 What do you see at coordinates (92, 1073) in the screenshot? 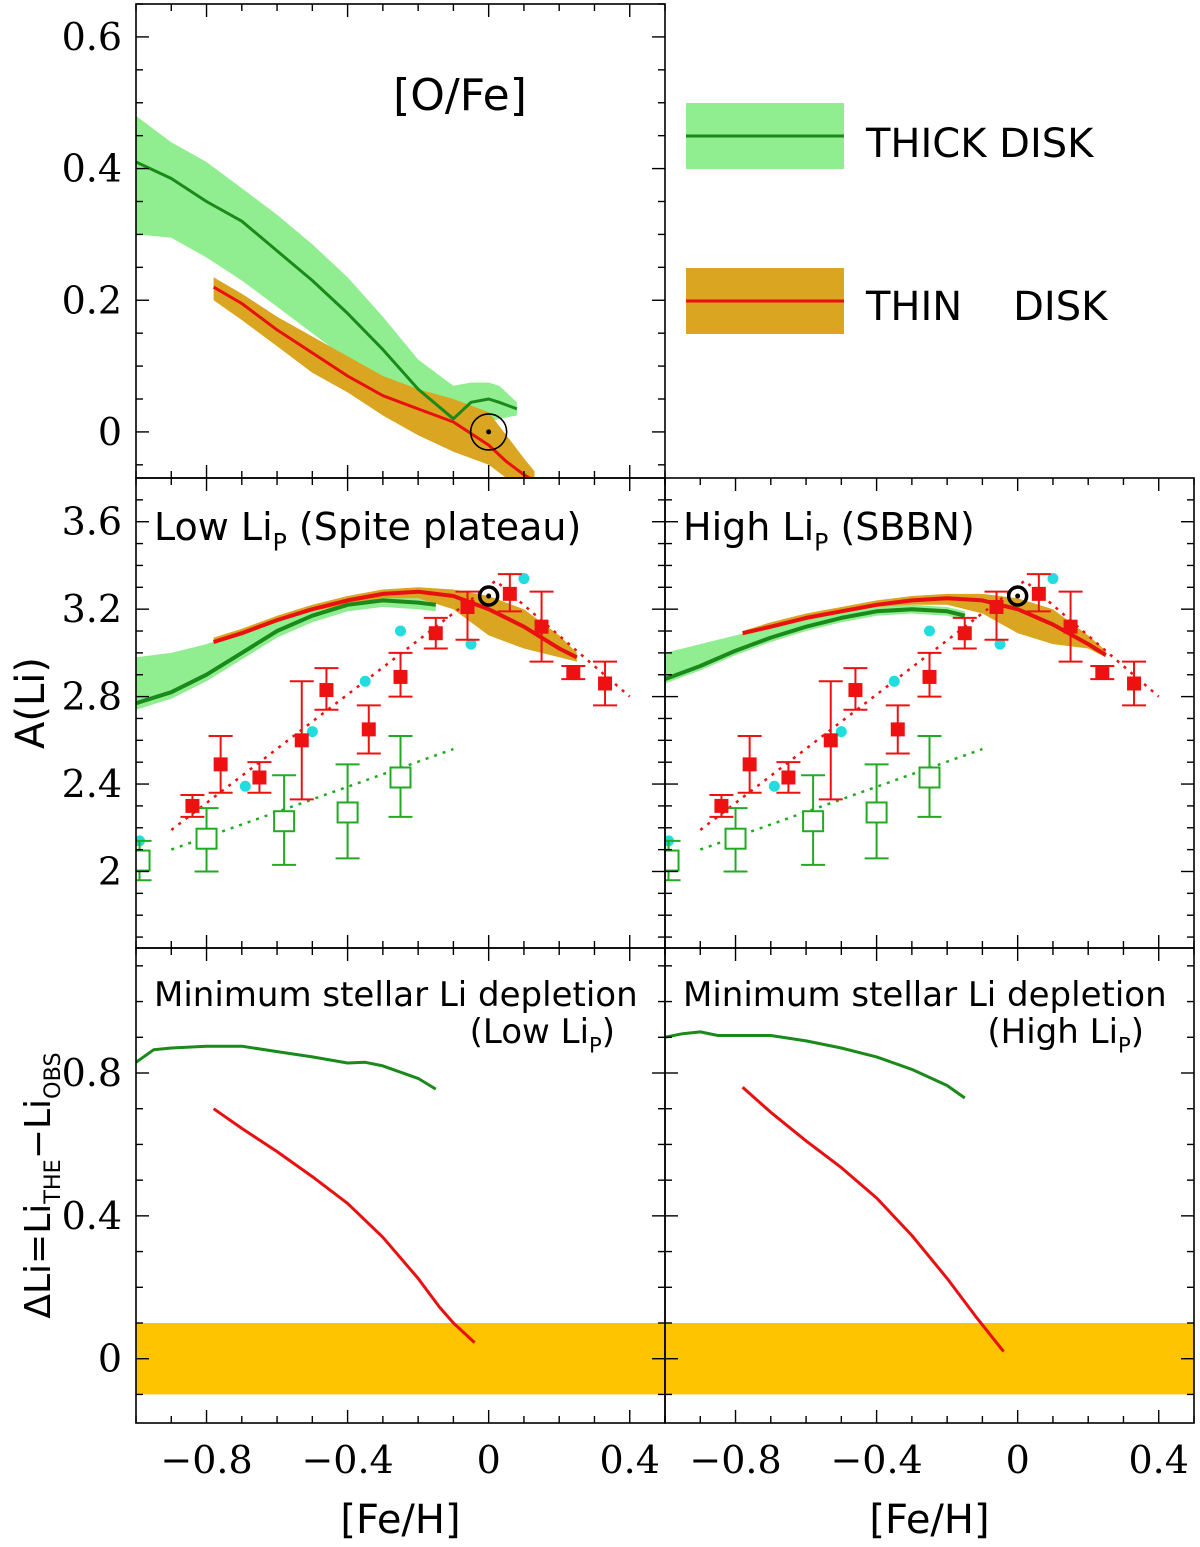
I see `y-tick-label: 0.8` at bounding box center [92, 1073].